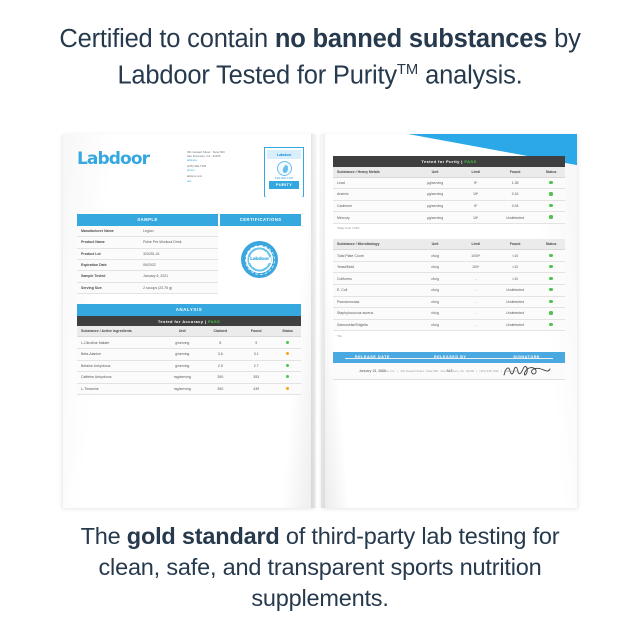  What do you see at coordinates (476, 255) in the screenshot?
I see `micro-limit: 1000*` at bounding box center [476, 255].